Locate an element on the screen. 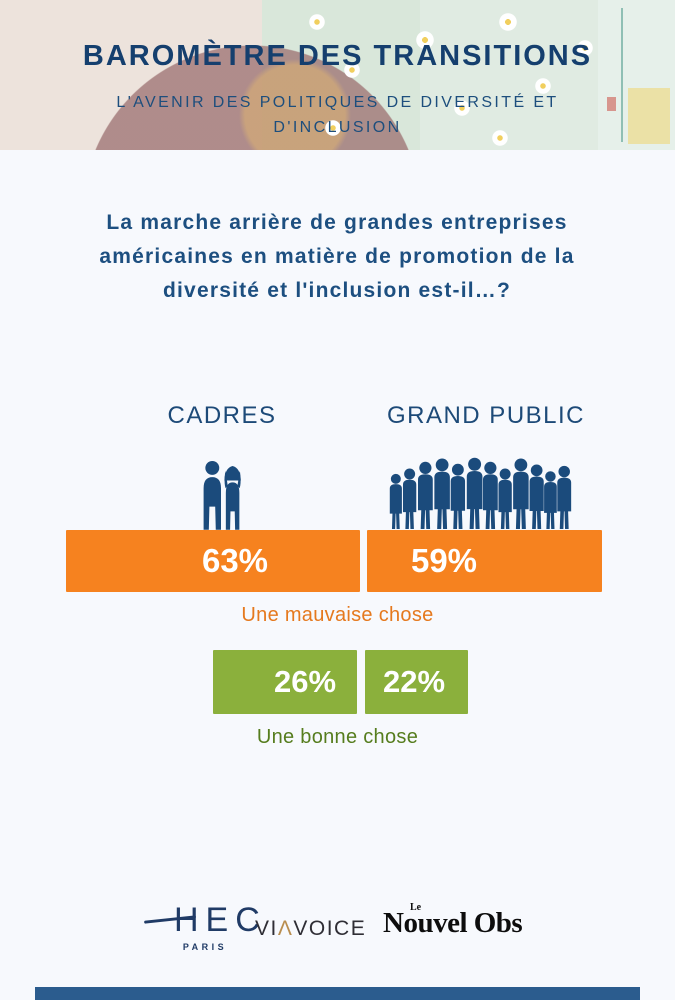 This screenshot has height=1000, width=675. nouvelobs-name: Nouvel Obs is located at coordinates (453, 923).